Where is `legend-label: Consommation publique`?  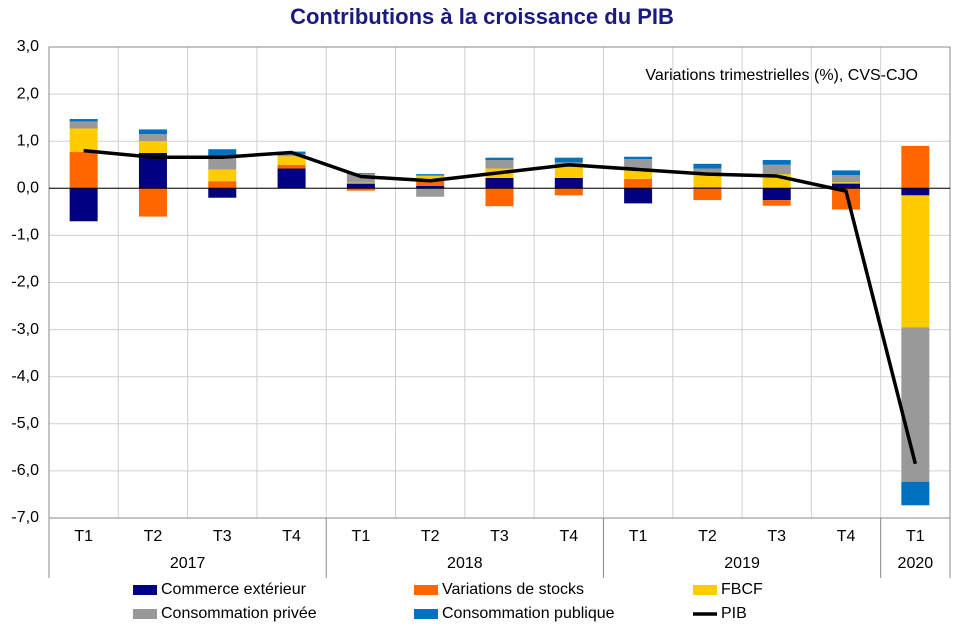
legend-label: Consommation publique is located at coordinates (528, 613).